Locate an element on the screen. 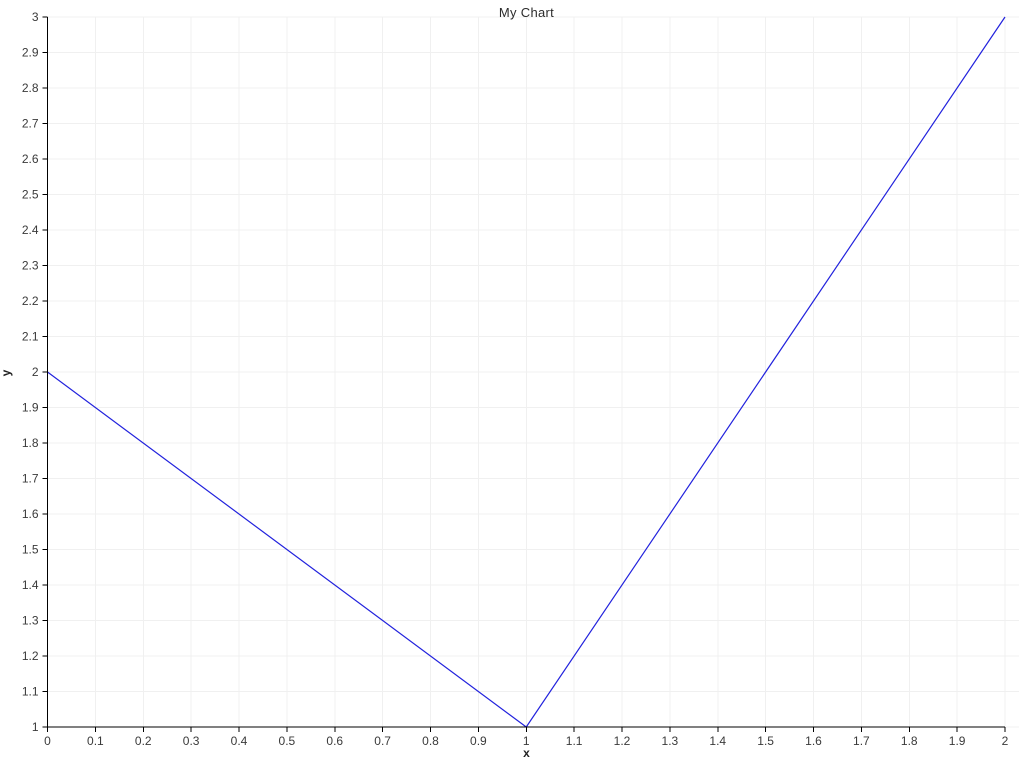  y-tick-label: 2.8 is located at coordinates (30, 88).